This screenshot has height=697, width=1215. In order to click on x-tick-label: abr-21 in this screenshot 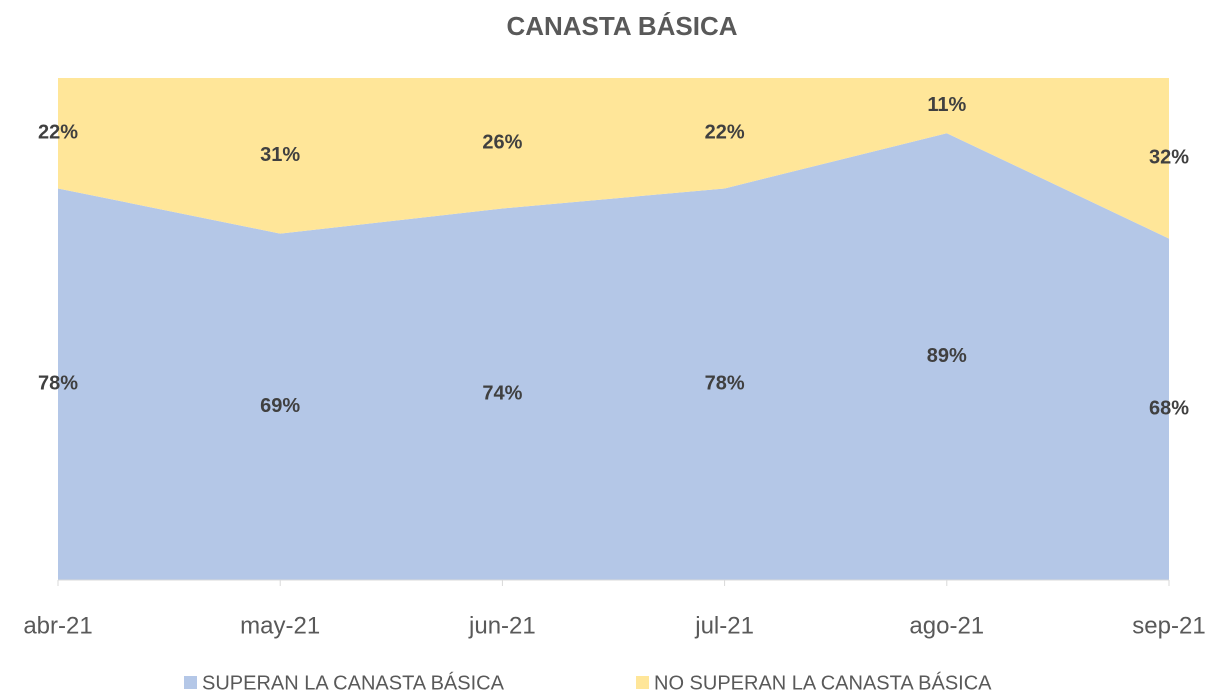, I will do `click(57, 625)`.